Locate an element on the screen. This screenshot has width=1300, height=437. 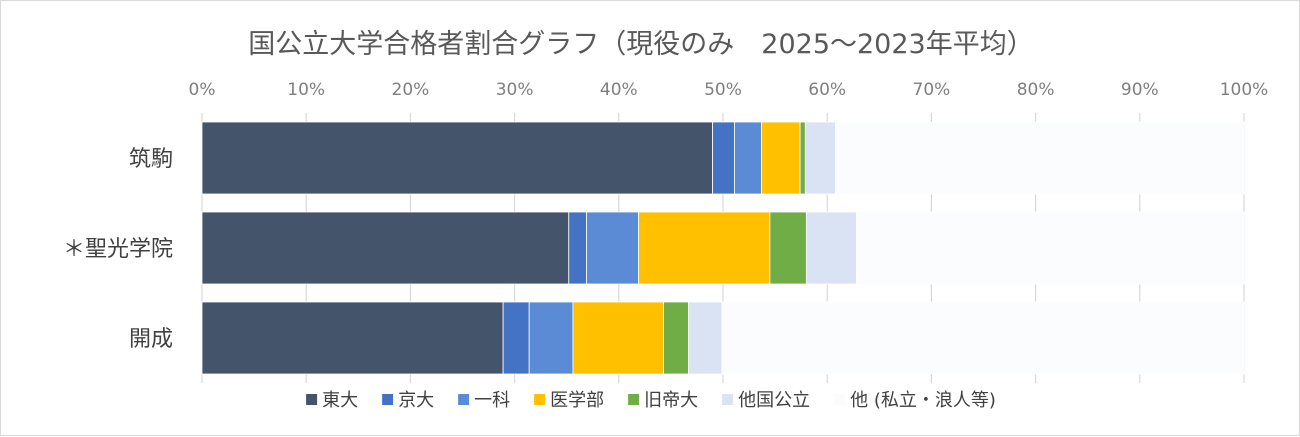
x-tick-label: 40% is located at coordinates (619, 90).